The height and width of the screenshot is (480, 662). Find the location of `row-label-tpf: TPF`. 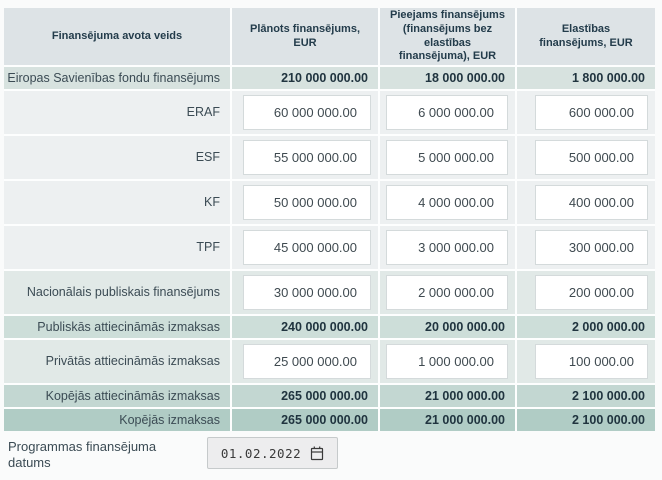

row-label-tpf: TPF is located at coordinates (117, 247).